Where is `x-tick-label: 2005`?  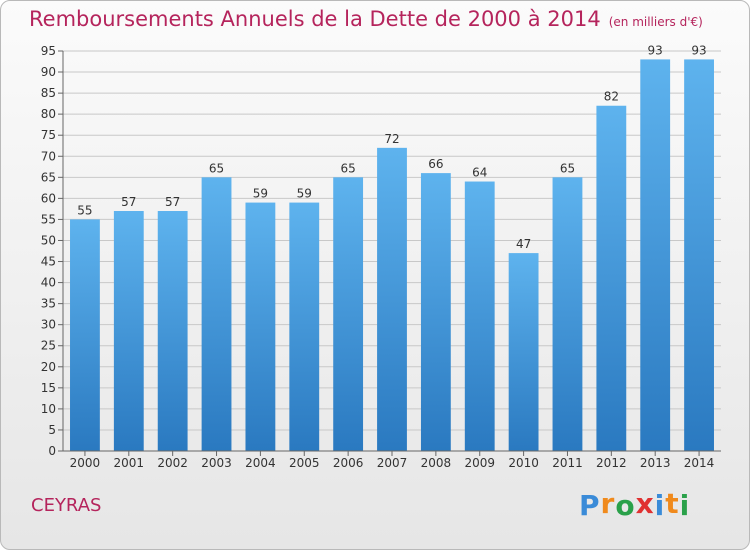 x-tick-label: 2005 is located at coordinates (304, 463).